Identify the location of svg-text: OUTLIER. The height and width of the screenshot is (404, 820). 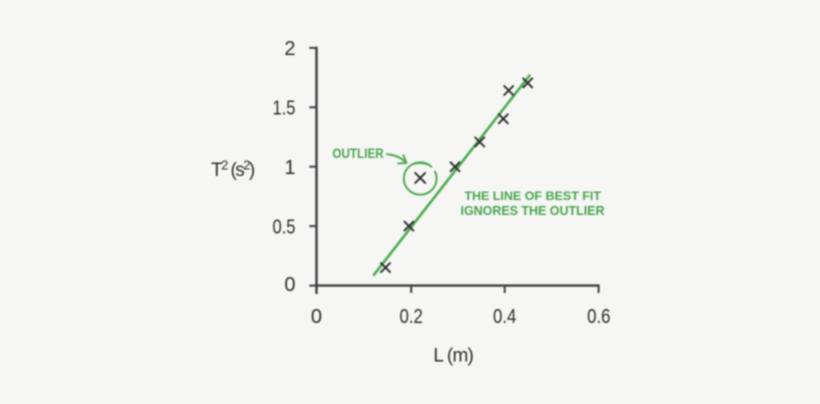
(358, 153).